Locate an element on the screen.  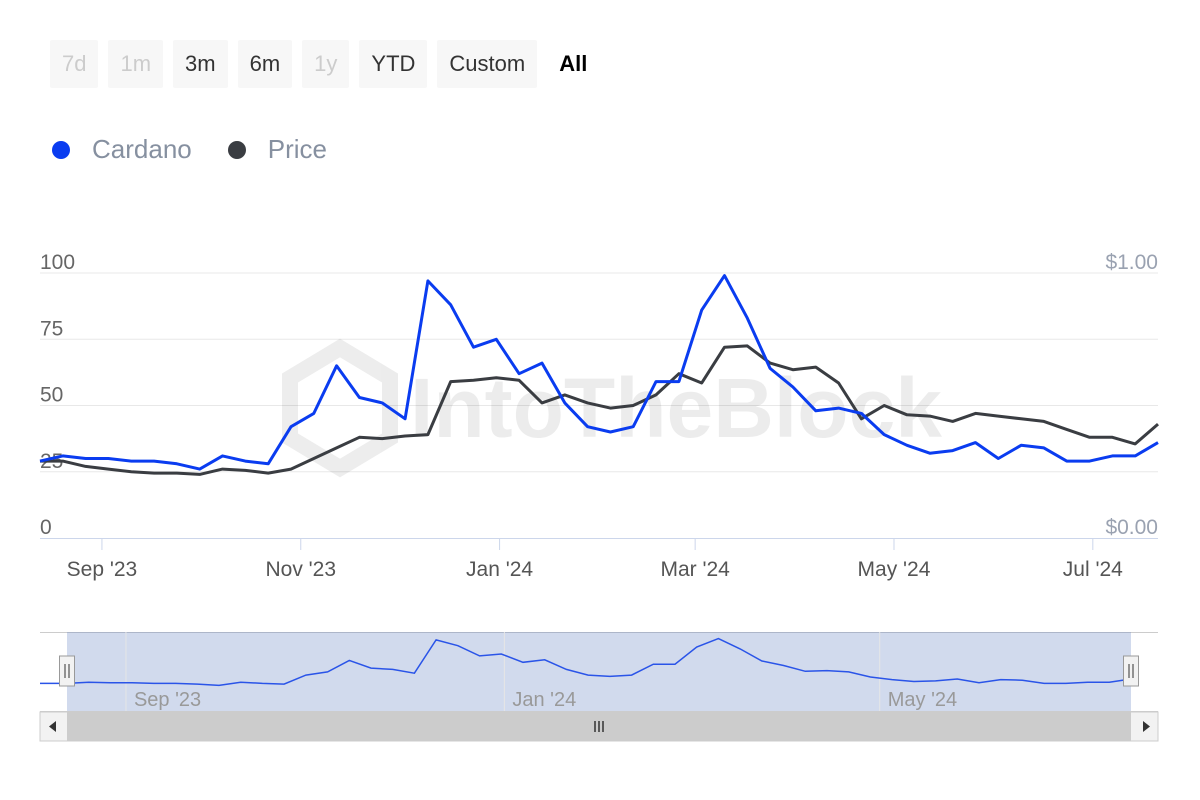
navigator-left-handle is located at coordinates (67, 671).